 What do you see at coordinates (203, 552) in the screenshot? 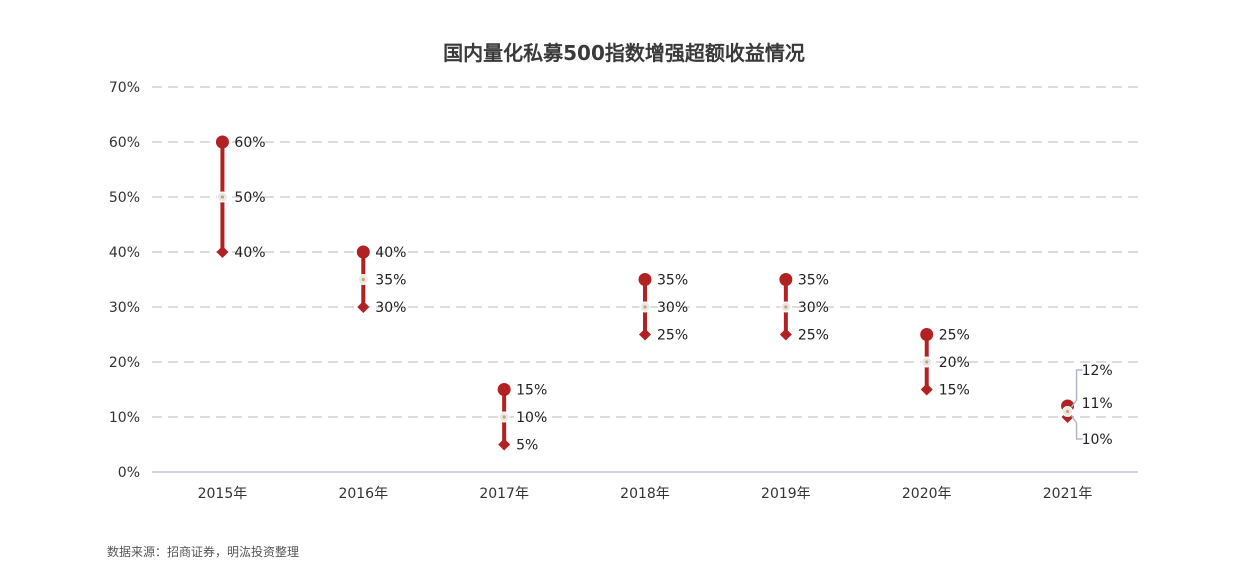
I see `source-note: 数据来源：招商证券，明汯投资整理` at bounding box center [203, 552].